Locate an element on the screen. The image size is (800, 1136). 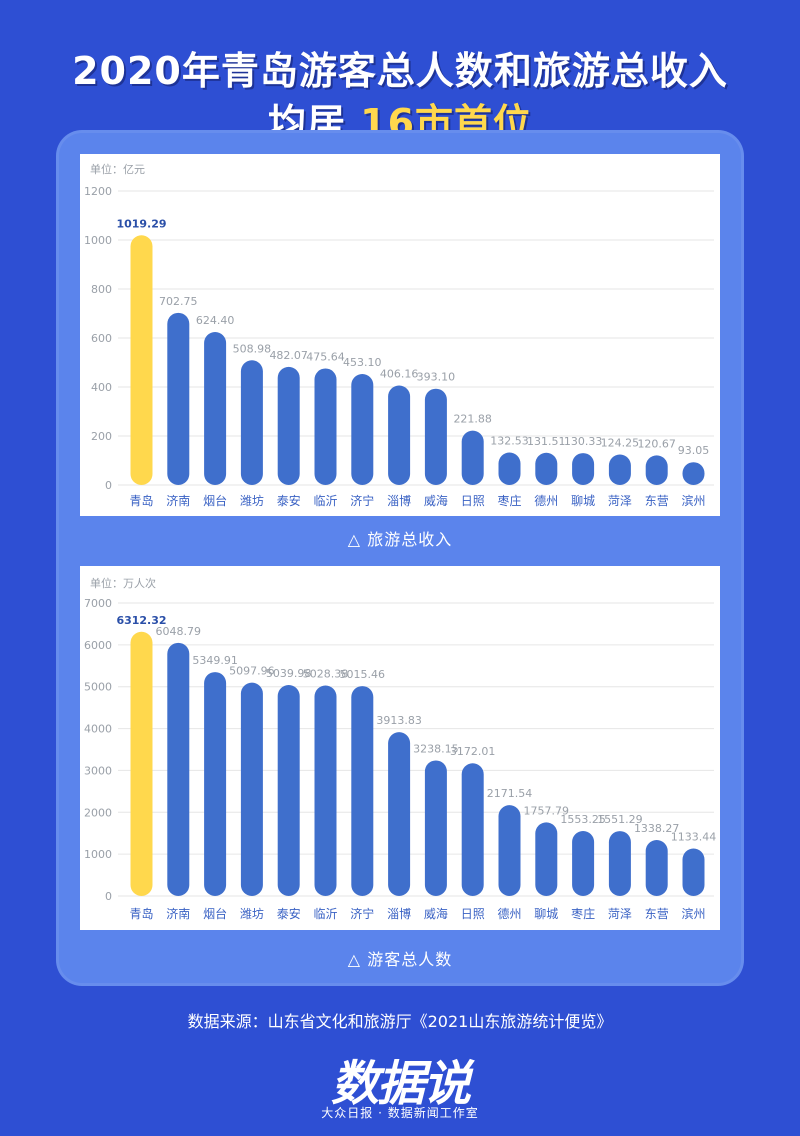
bar-淄博 is located at coordinates (399, 814).